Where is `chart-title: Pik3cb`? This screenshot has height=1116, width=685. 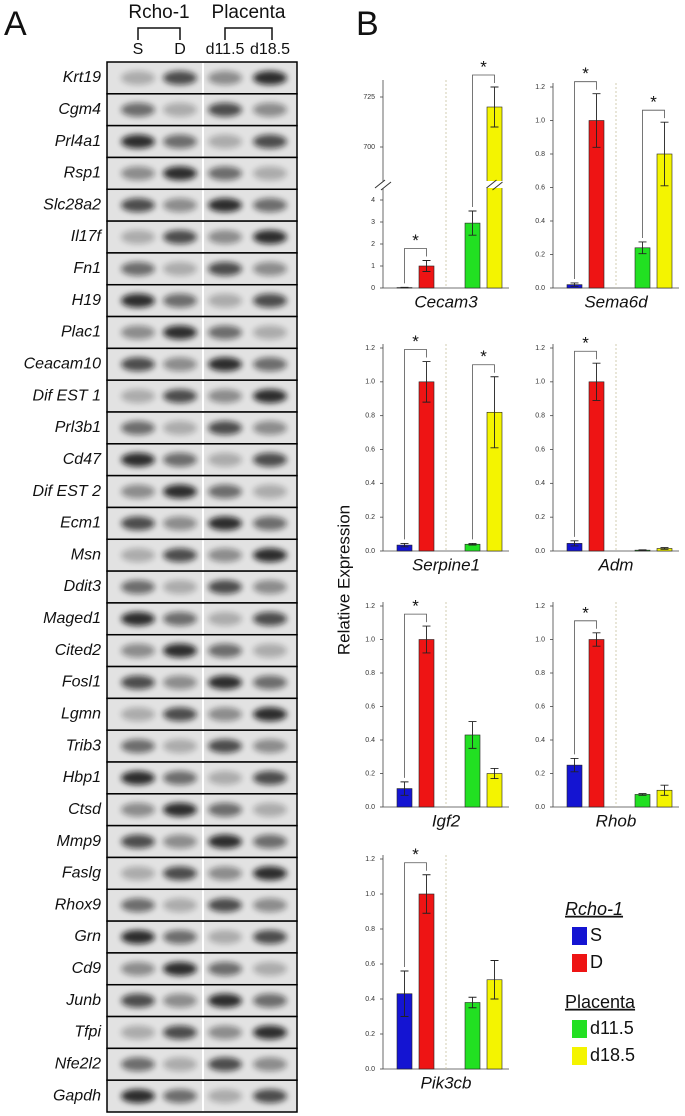
chart-title: Pik3cb is located at coordinates (445, 1082).